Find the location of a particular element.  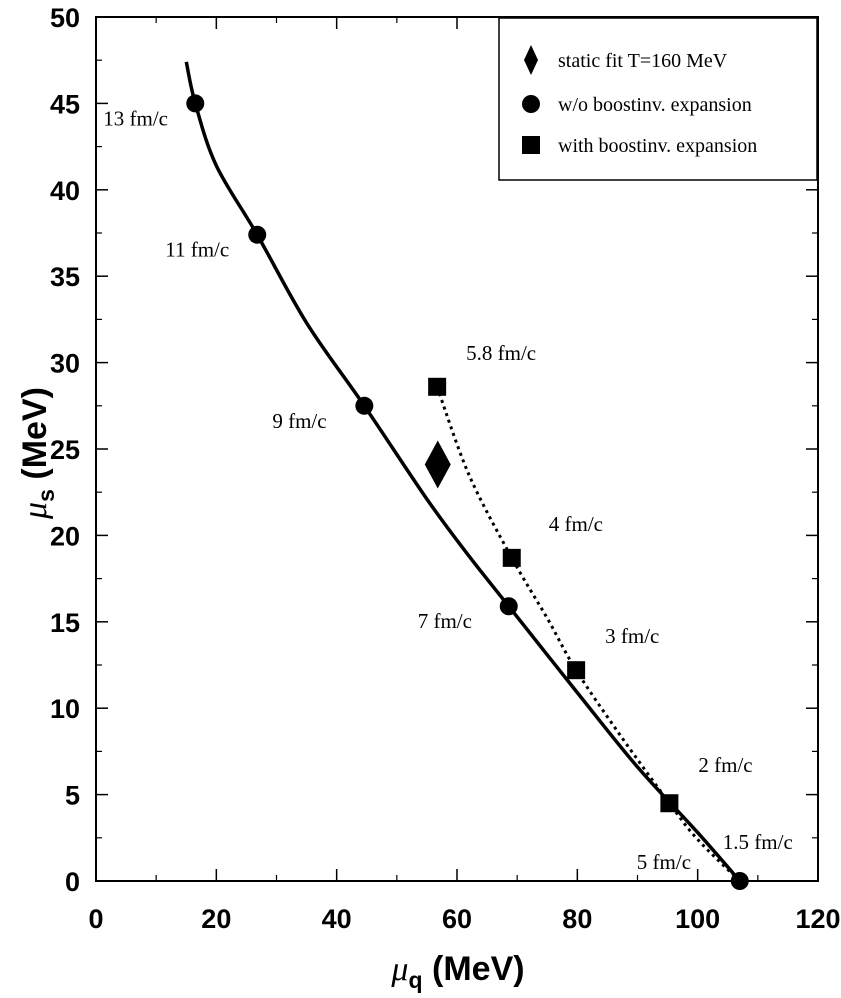

y-tick-label: 20 is located at coordinates (65, 536).